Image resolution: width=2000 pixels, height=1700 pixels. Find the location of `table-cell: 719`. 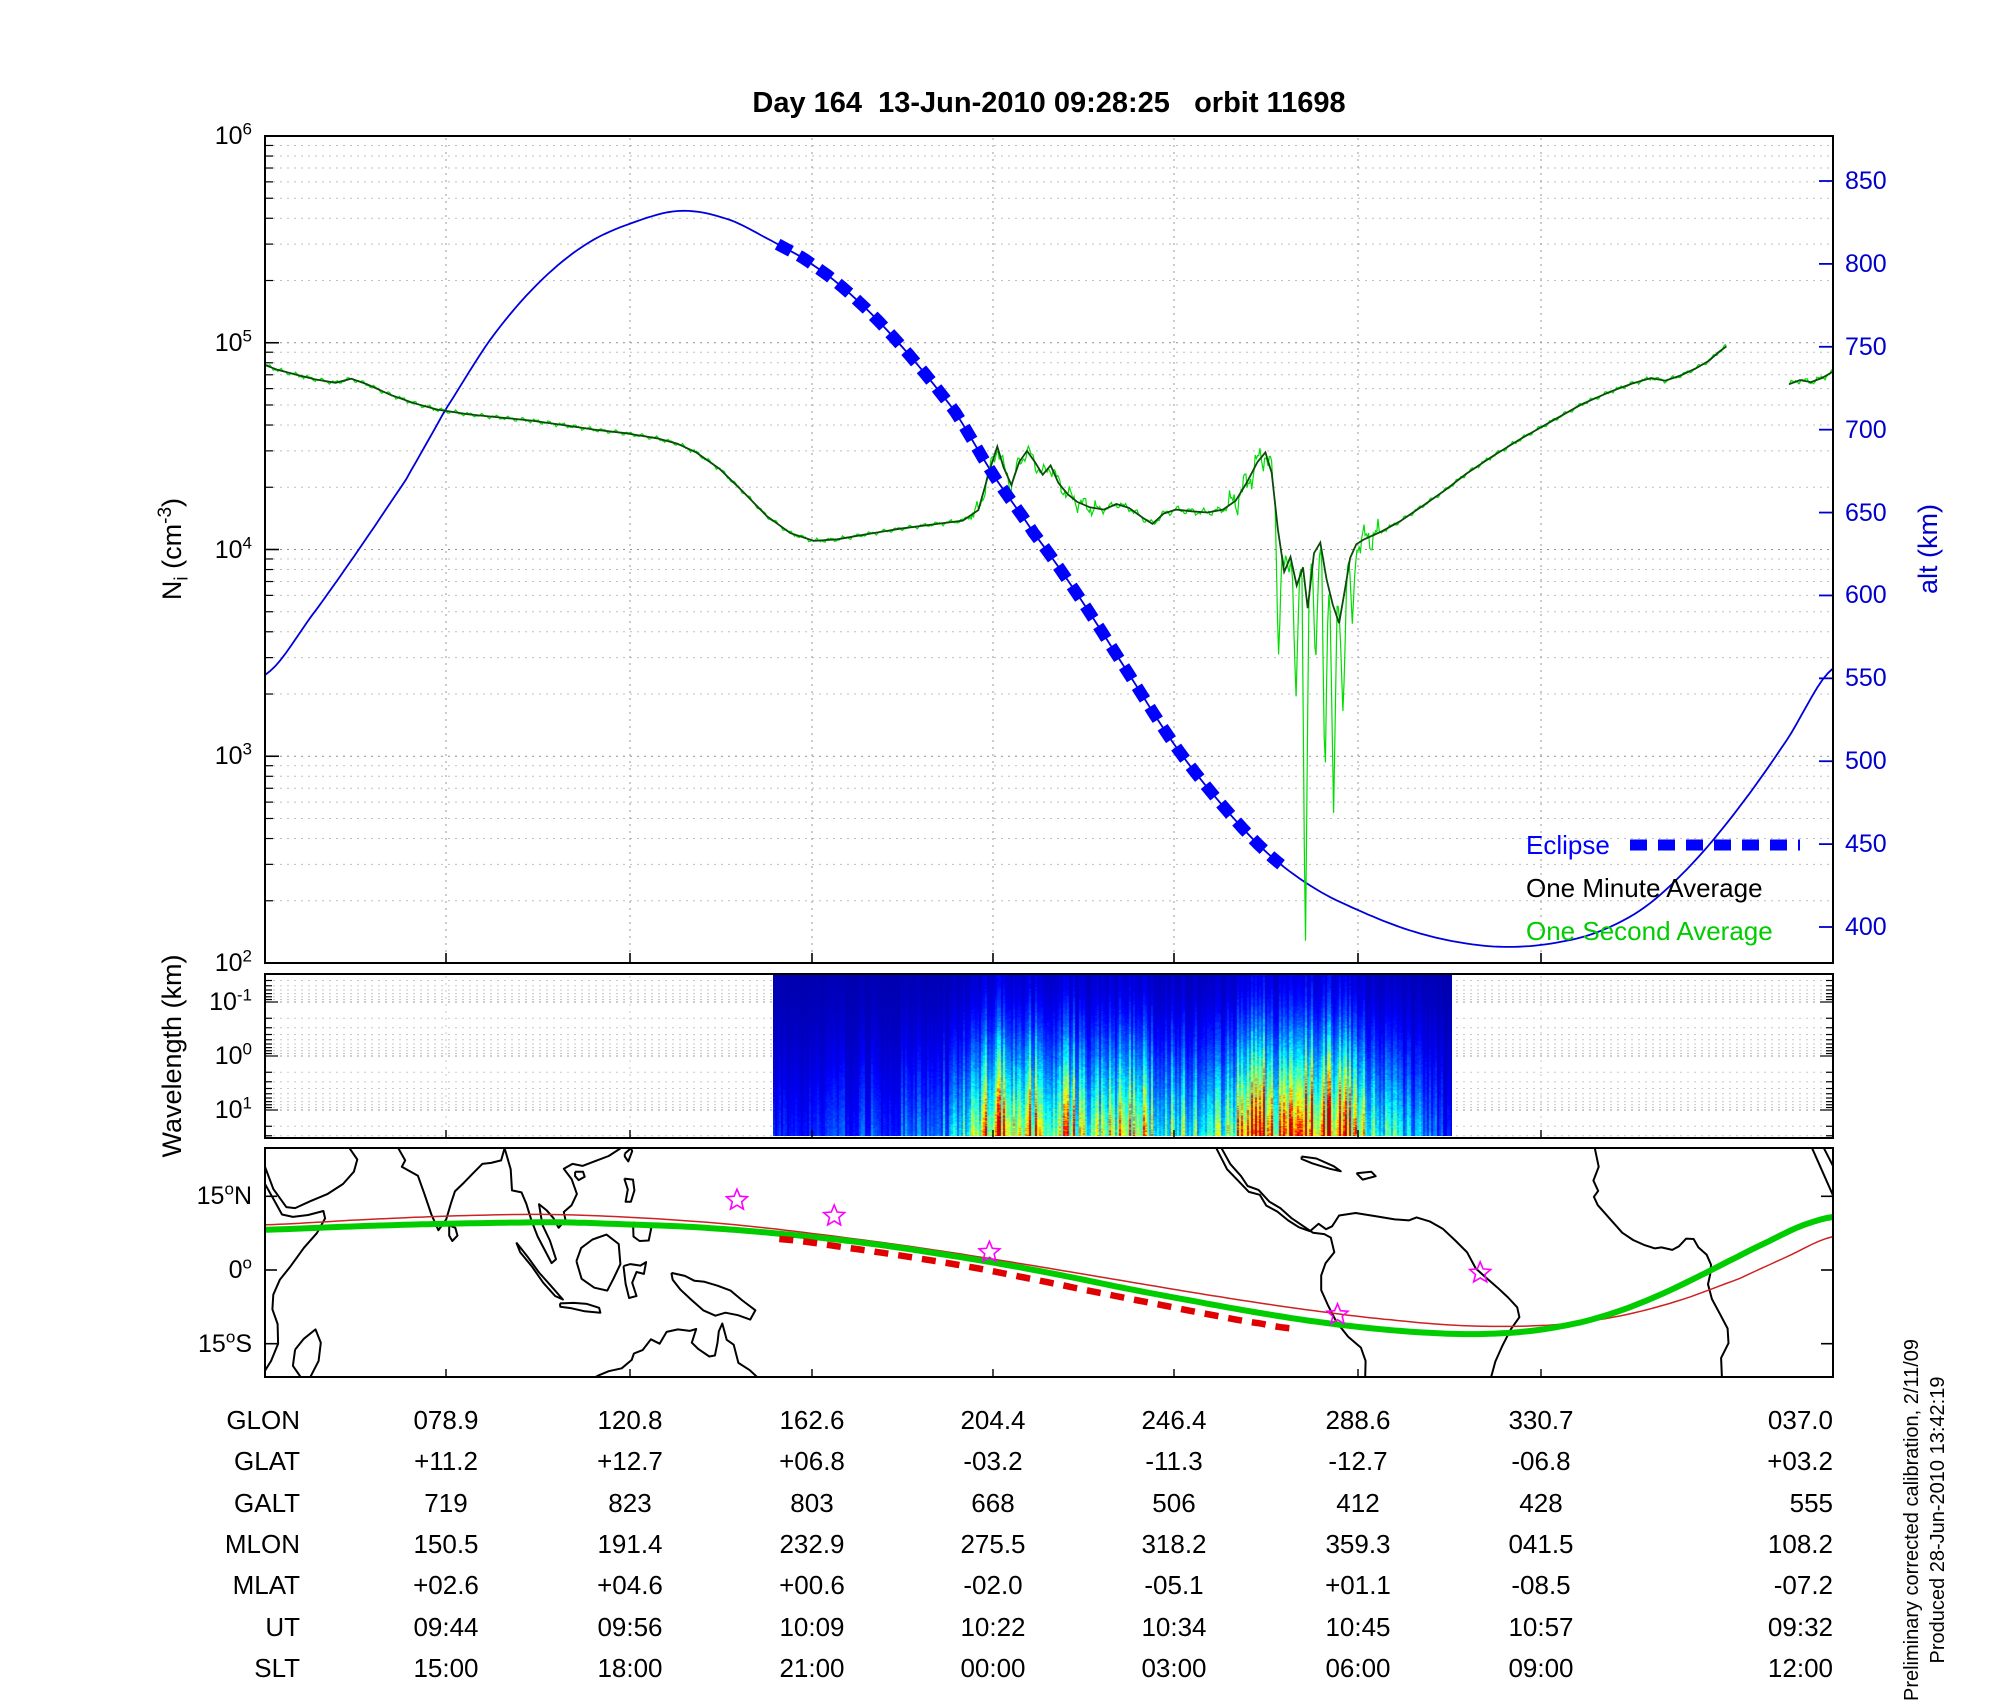

table-cell: 719 is located at coordinates (446, 1503).